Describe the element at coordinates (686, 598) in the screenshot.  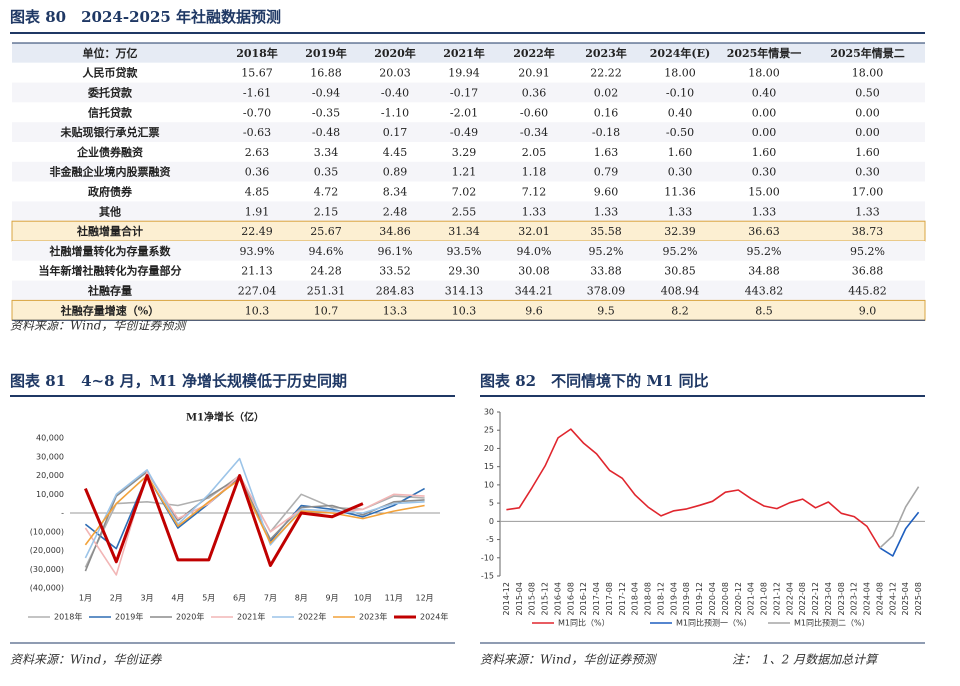
I see `x-tick-label: 2019-08` at that location.